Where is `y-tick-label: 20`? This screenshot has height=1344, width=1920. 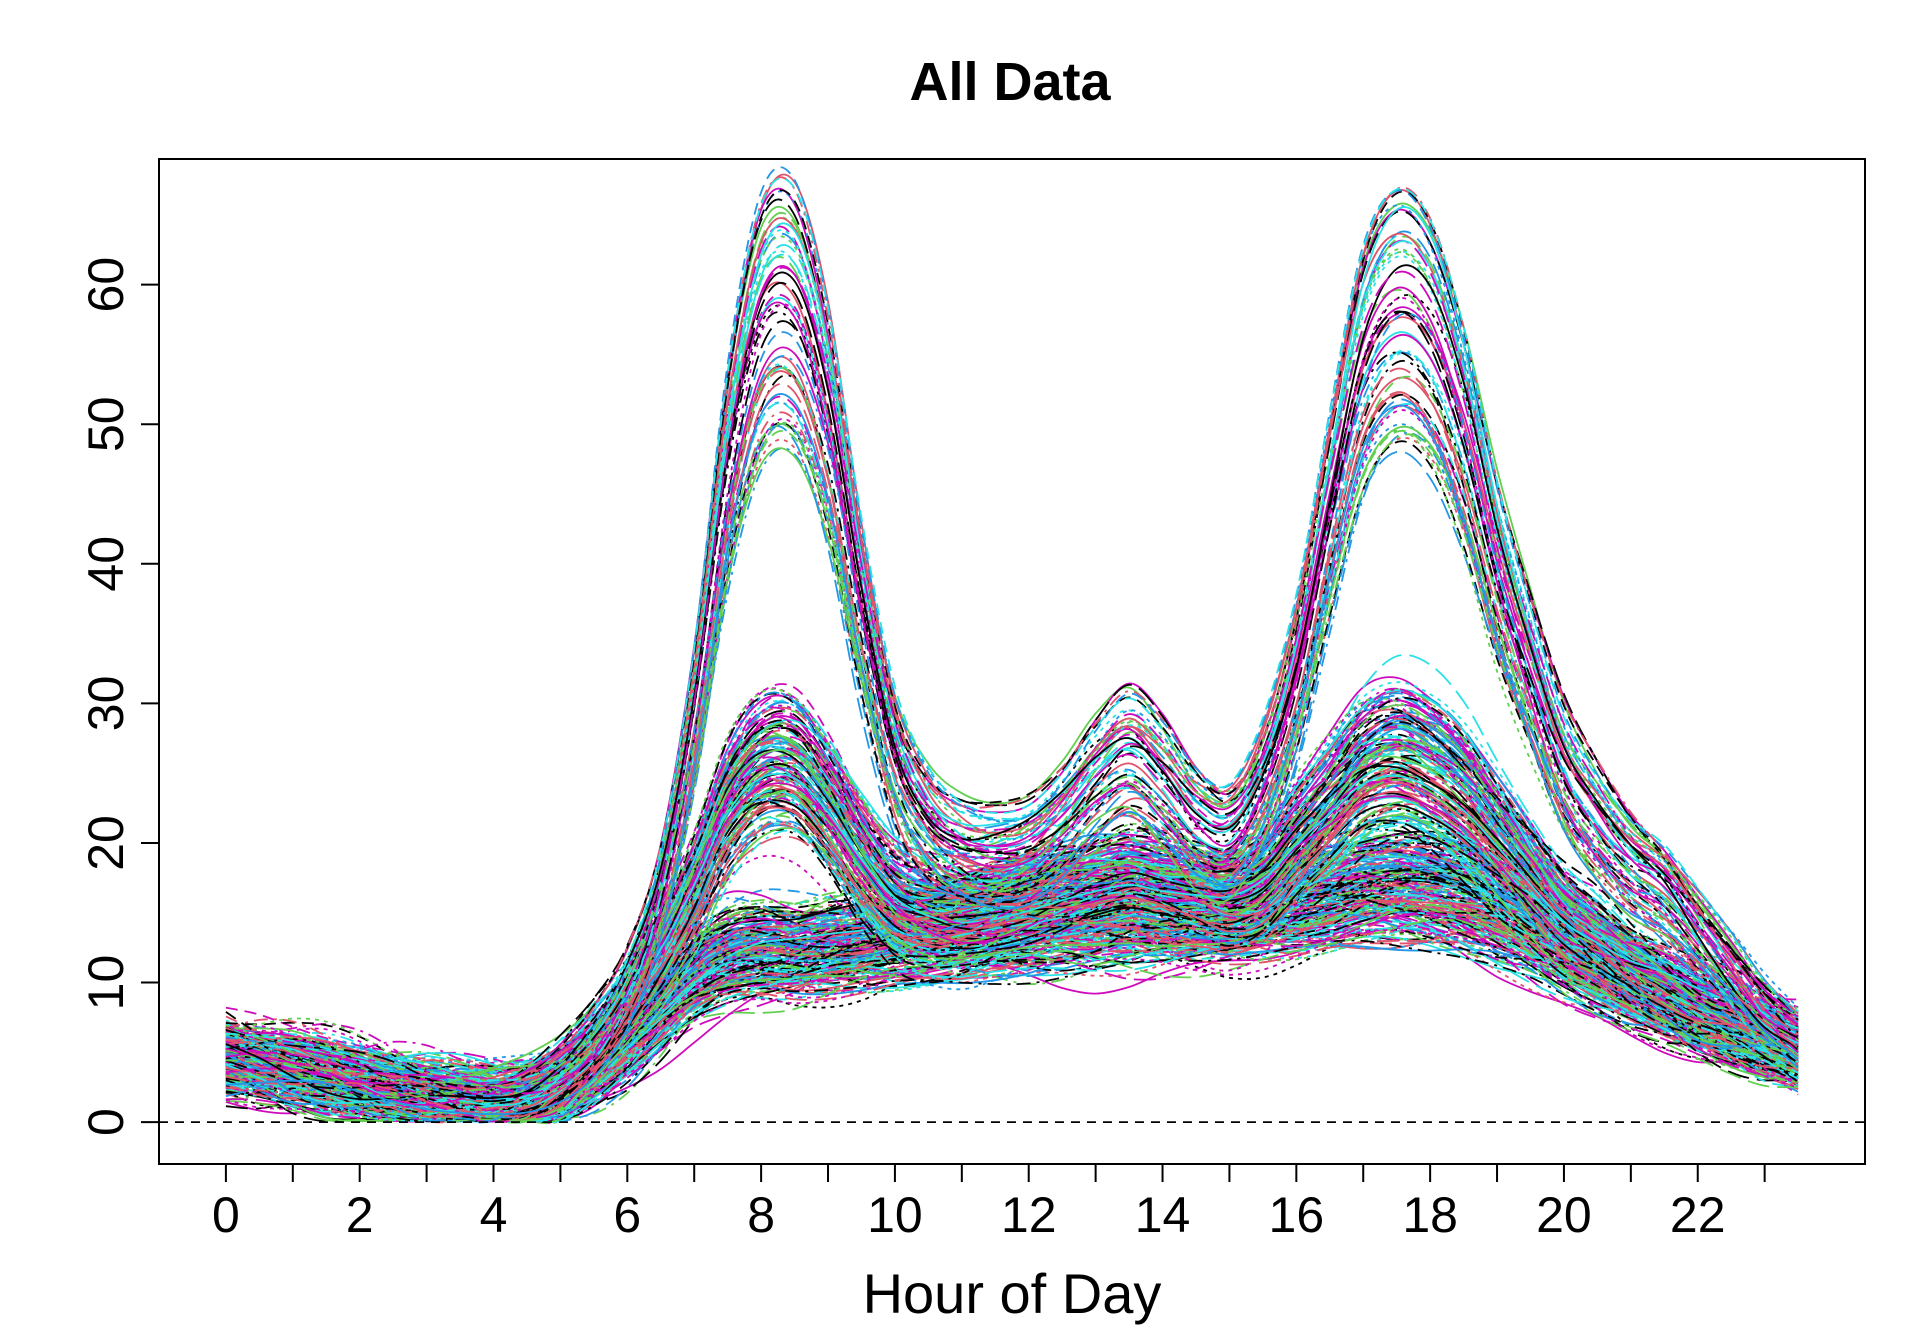 y-tick-label: 20 is located at coordinates (106, 843).